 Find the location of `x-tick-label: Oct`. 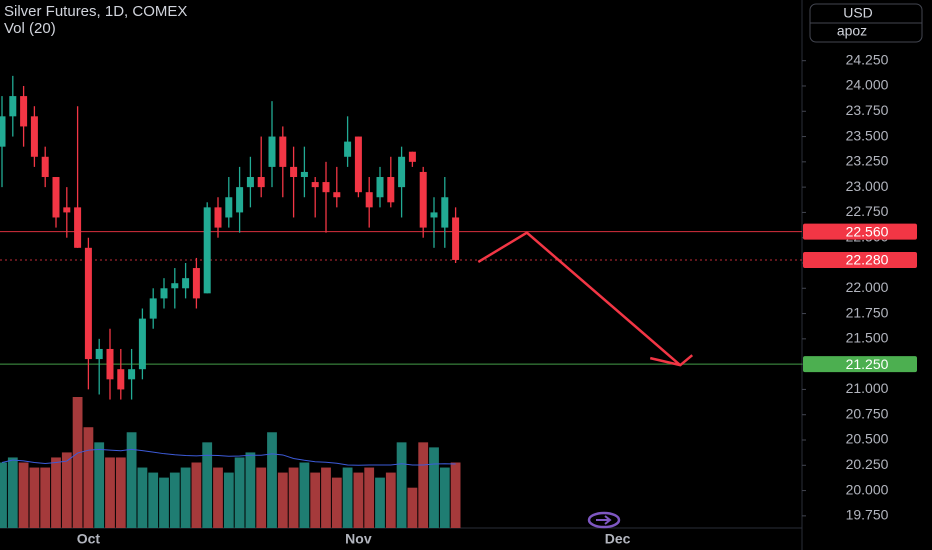

x-tick-label: Oct is located at coordinates (89, 539).